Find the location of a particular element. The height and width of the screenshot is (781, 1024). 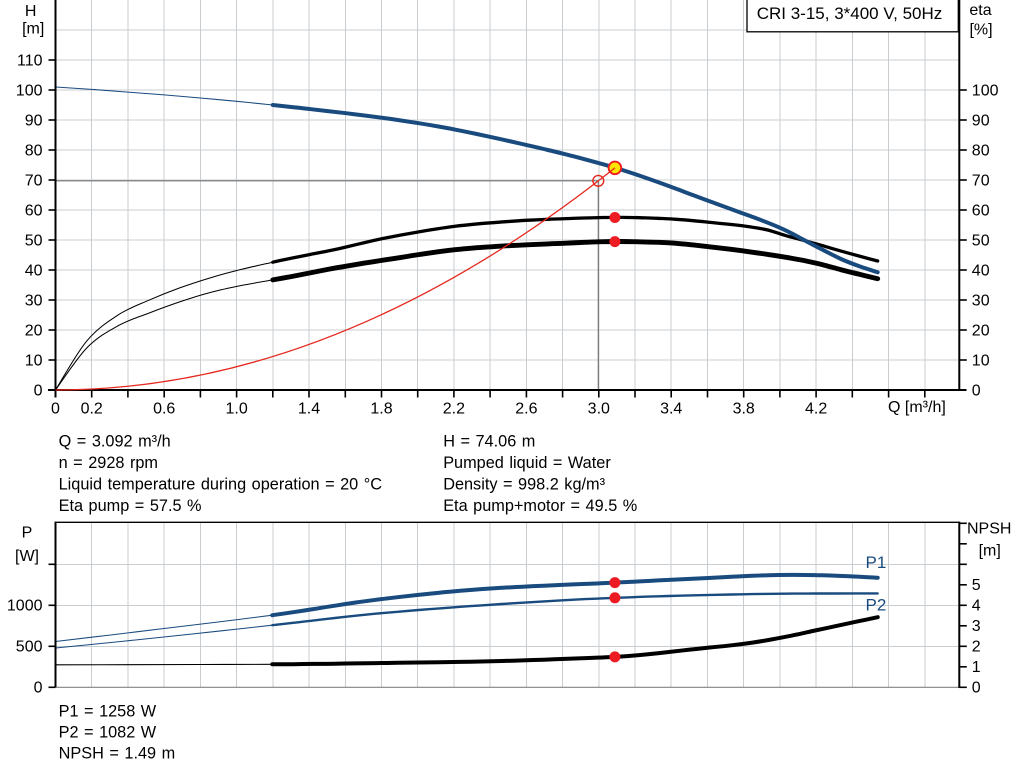

svg-text: 2.2 is located at coordinates (454, 408).